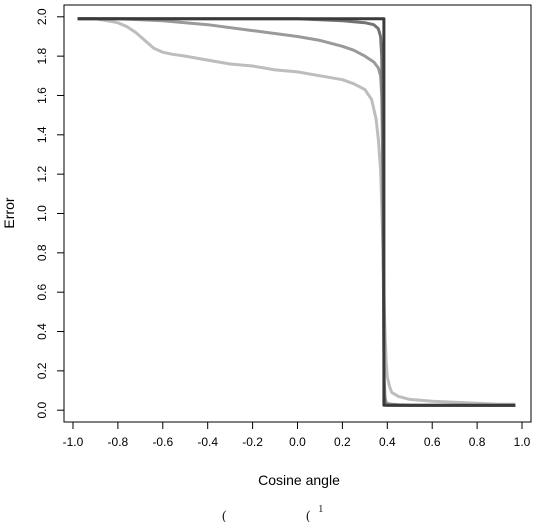 This screenshot has height=522, width=536. I want to click on x-axis: -1.0 -0.8 -0.6 -0.4 -0.2 0.0 0.2 0.4 0.6 0.8 1.0, so click(297, 435).